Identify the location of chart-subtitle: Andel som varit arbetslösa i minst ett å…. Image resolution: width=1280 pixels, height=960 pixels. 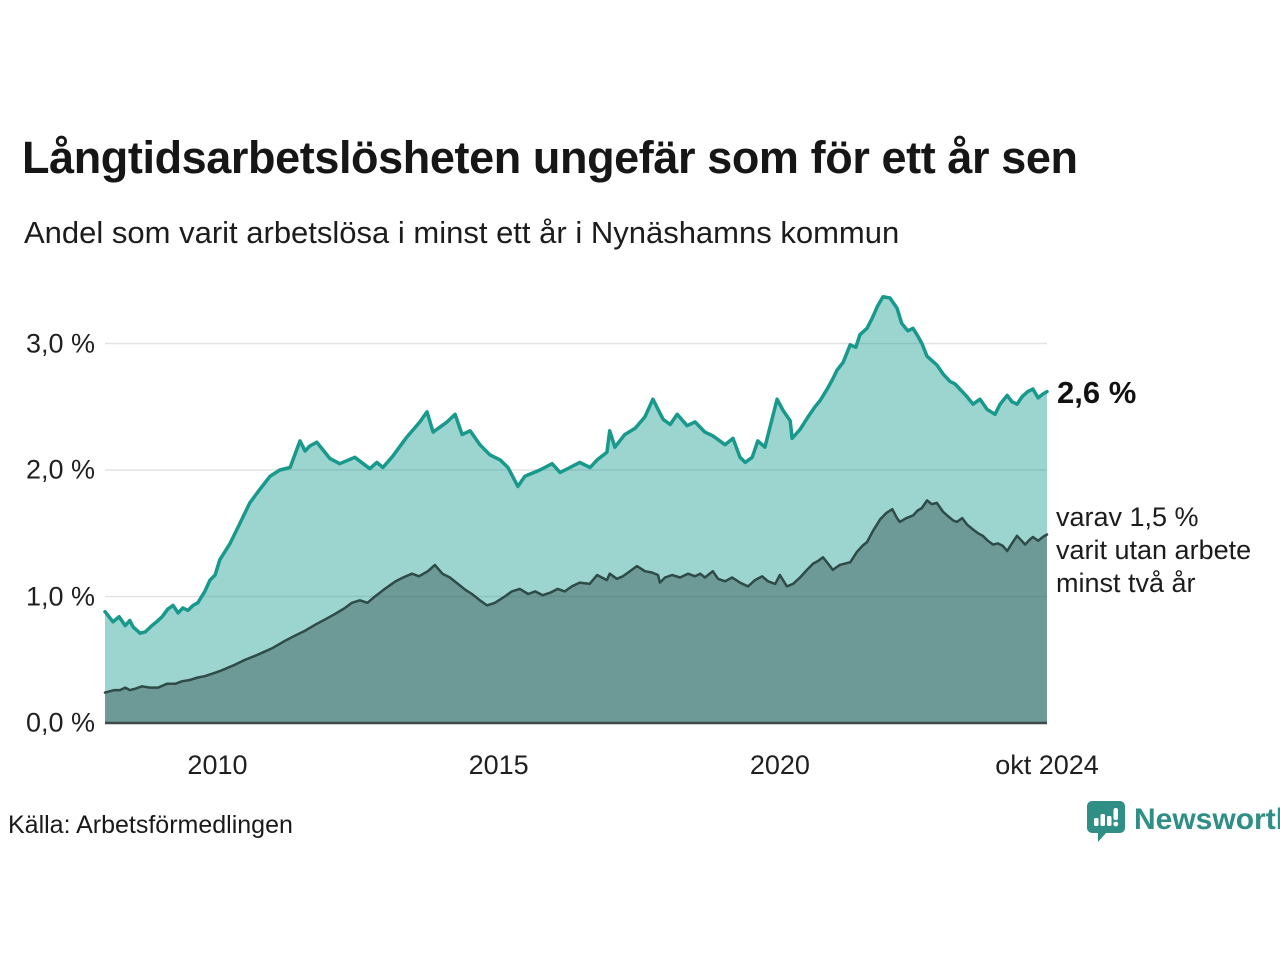
(462, 232).